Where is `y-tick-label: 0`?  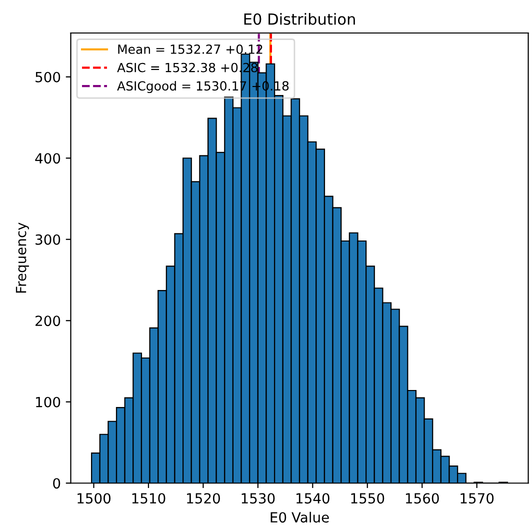 y-tick-label: 0 is located at coordinates (56, 483).